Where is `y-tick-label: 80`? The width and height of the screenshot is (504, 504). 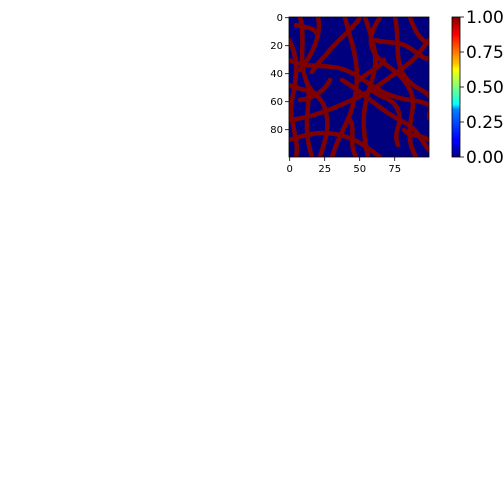
y-tick-label: 80 is located at coordinates (276, 130).